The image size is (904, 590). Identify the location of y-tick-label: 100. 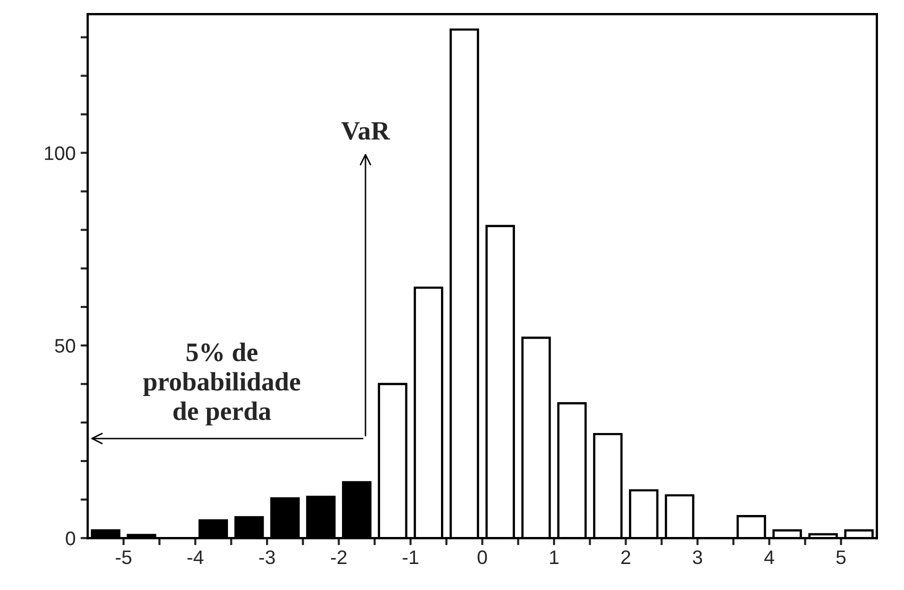
(60, 153).